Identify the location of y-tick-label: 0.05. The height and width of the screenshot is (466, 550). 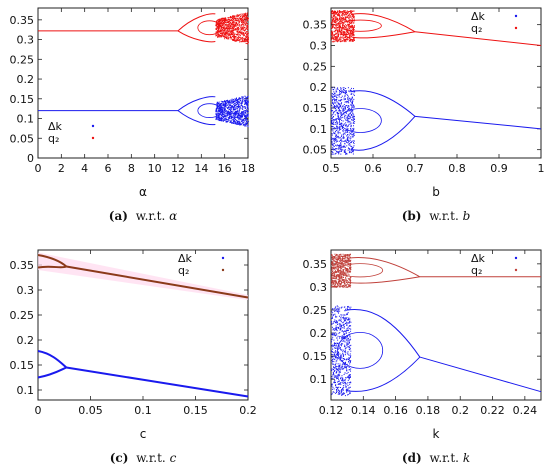
(315, 150).